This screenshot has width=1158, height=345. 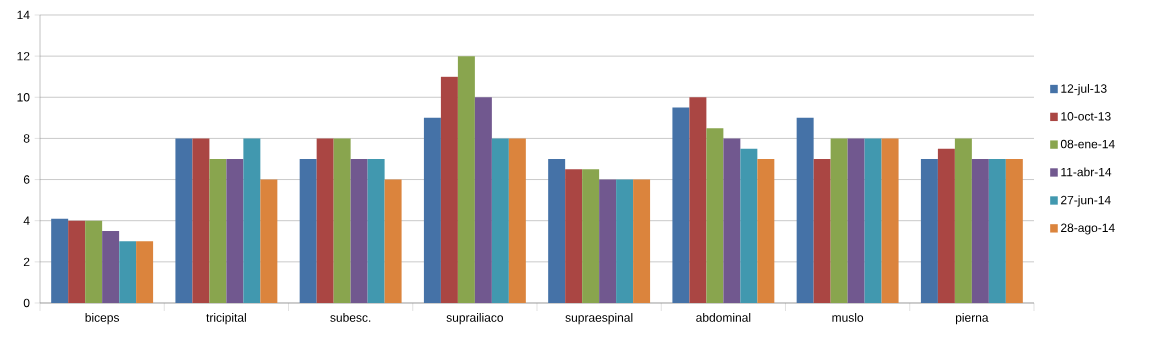 I want to click on legend-label: 27-jun-14, so click(x=1086, y=201).